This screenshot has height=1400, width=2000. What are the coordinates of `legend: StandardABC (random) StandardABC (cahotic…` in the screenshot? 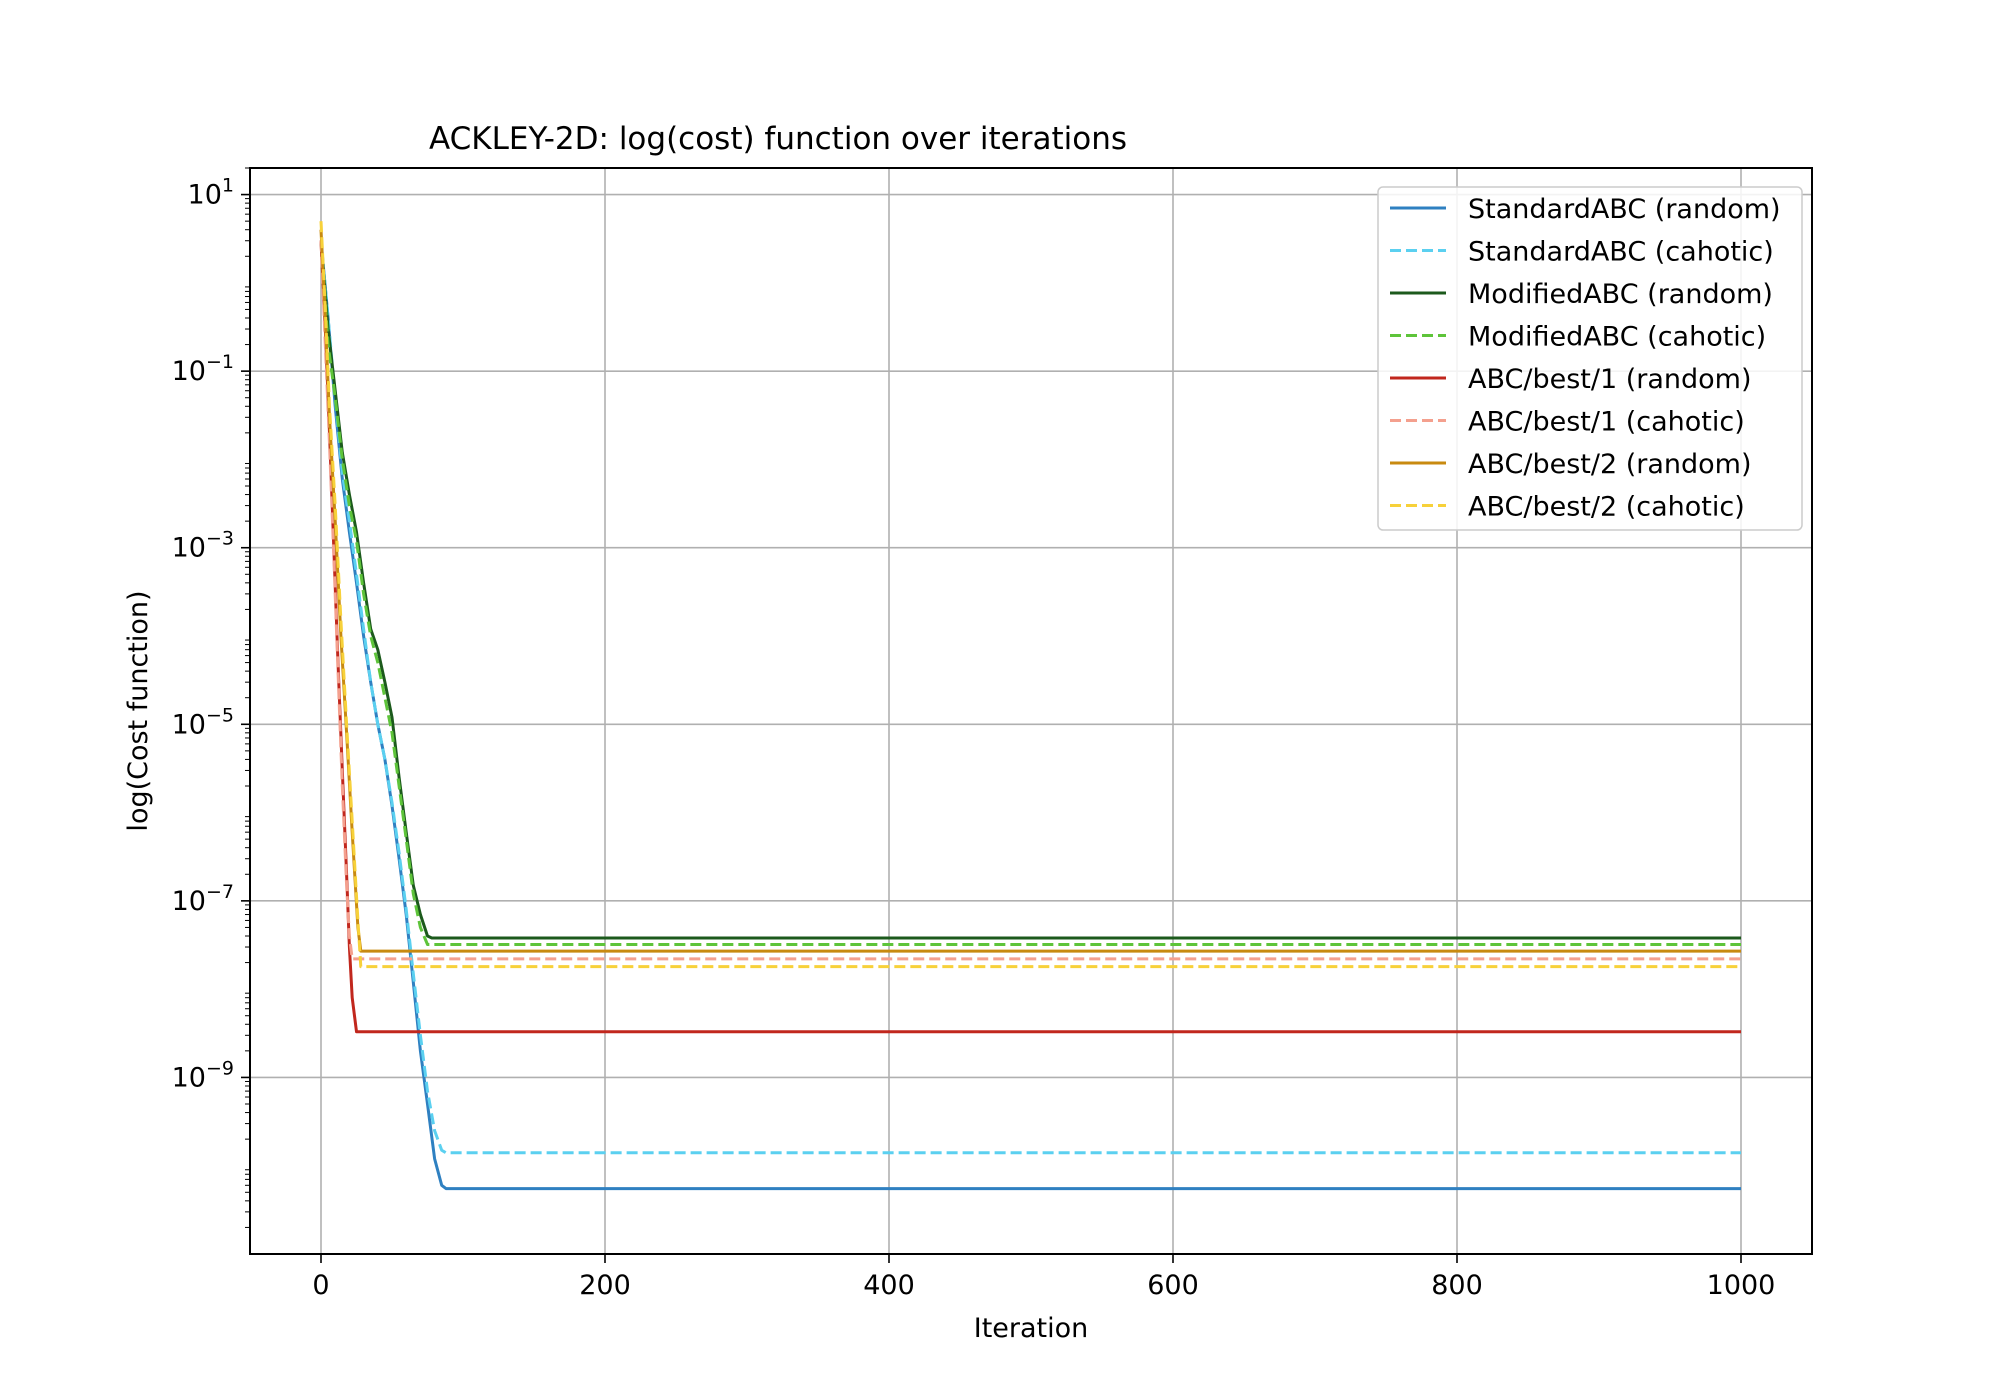 It's located at (1590, 358).